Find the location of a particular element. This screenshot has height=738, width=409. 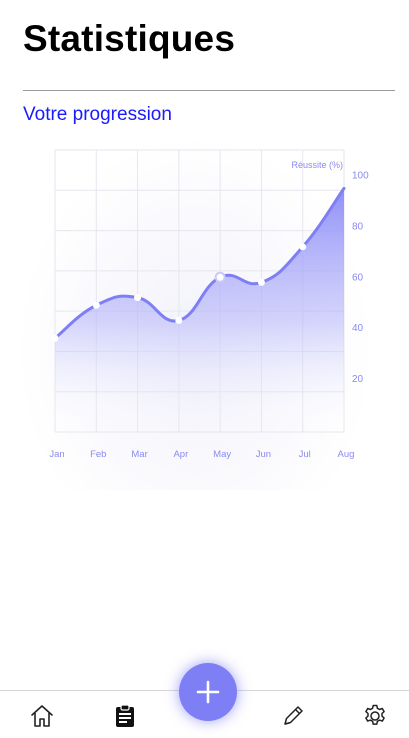

y-axis-ticks: 100 80 60 40 20 is located at coordinates (360, 278).